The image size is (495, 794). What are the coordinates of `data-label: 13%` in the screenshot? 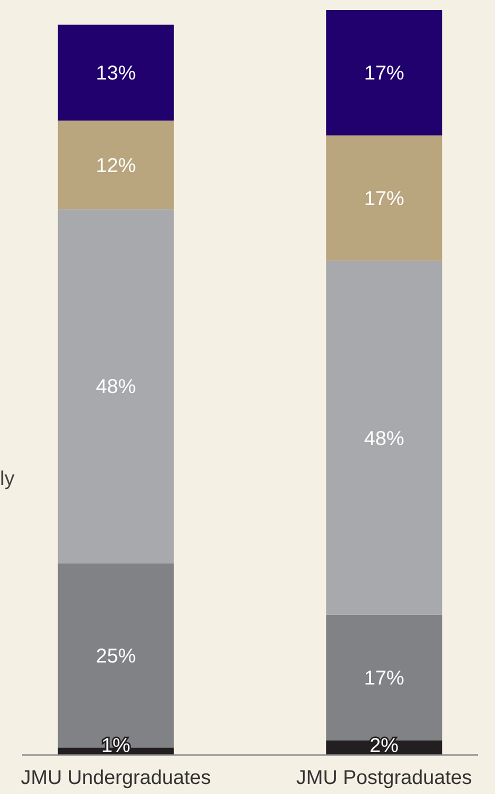 It's located at (116, 73).